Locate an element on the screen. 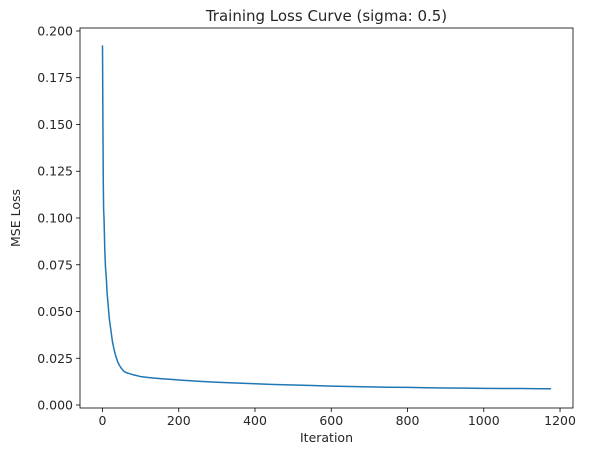  x-tick-label: 800 is located at coordinates (408, 420).